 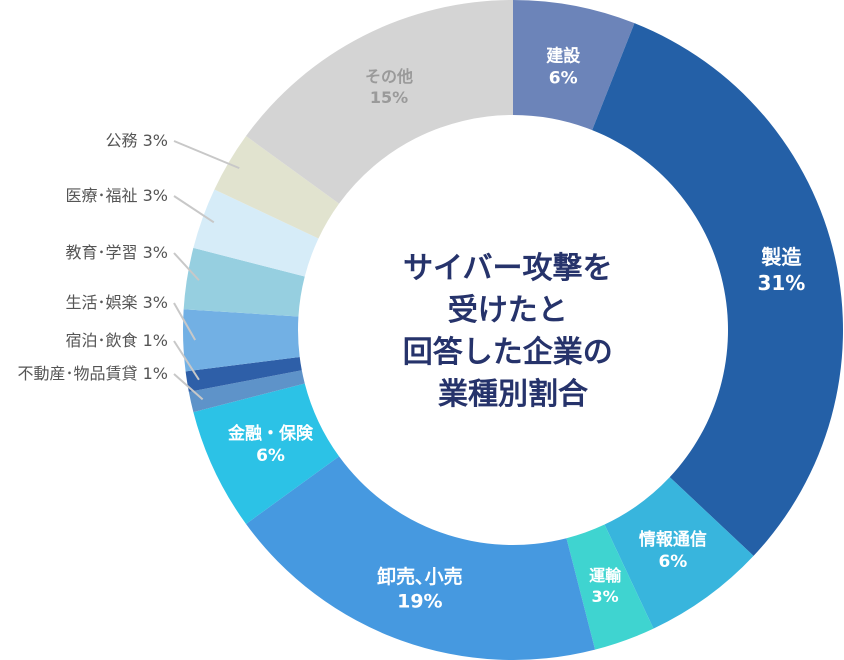 I want to click on slice-label-11: 公務 3%, so click(x=137, y=140).